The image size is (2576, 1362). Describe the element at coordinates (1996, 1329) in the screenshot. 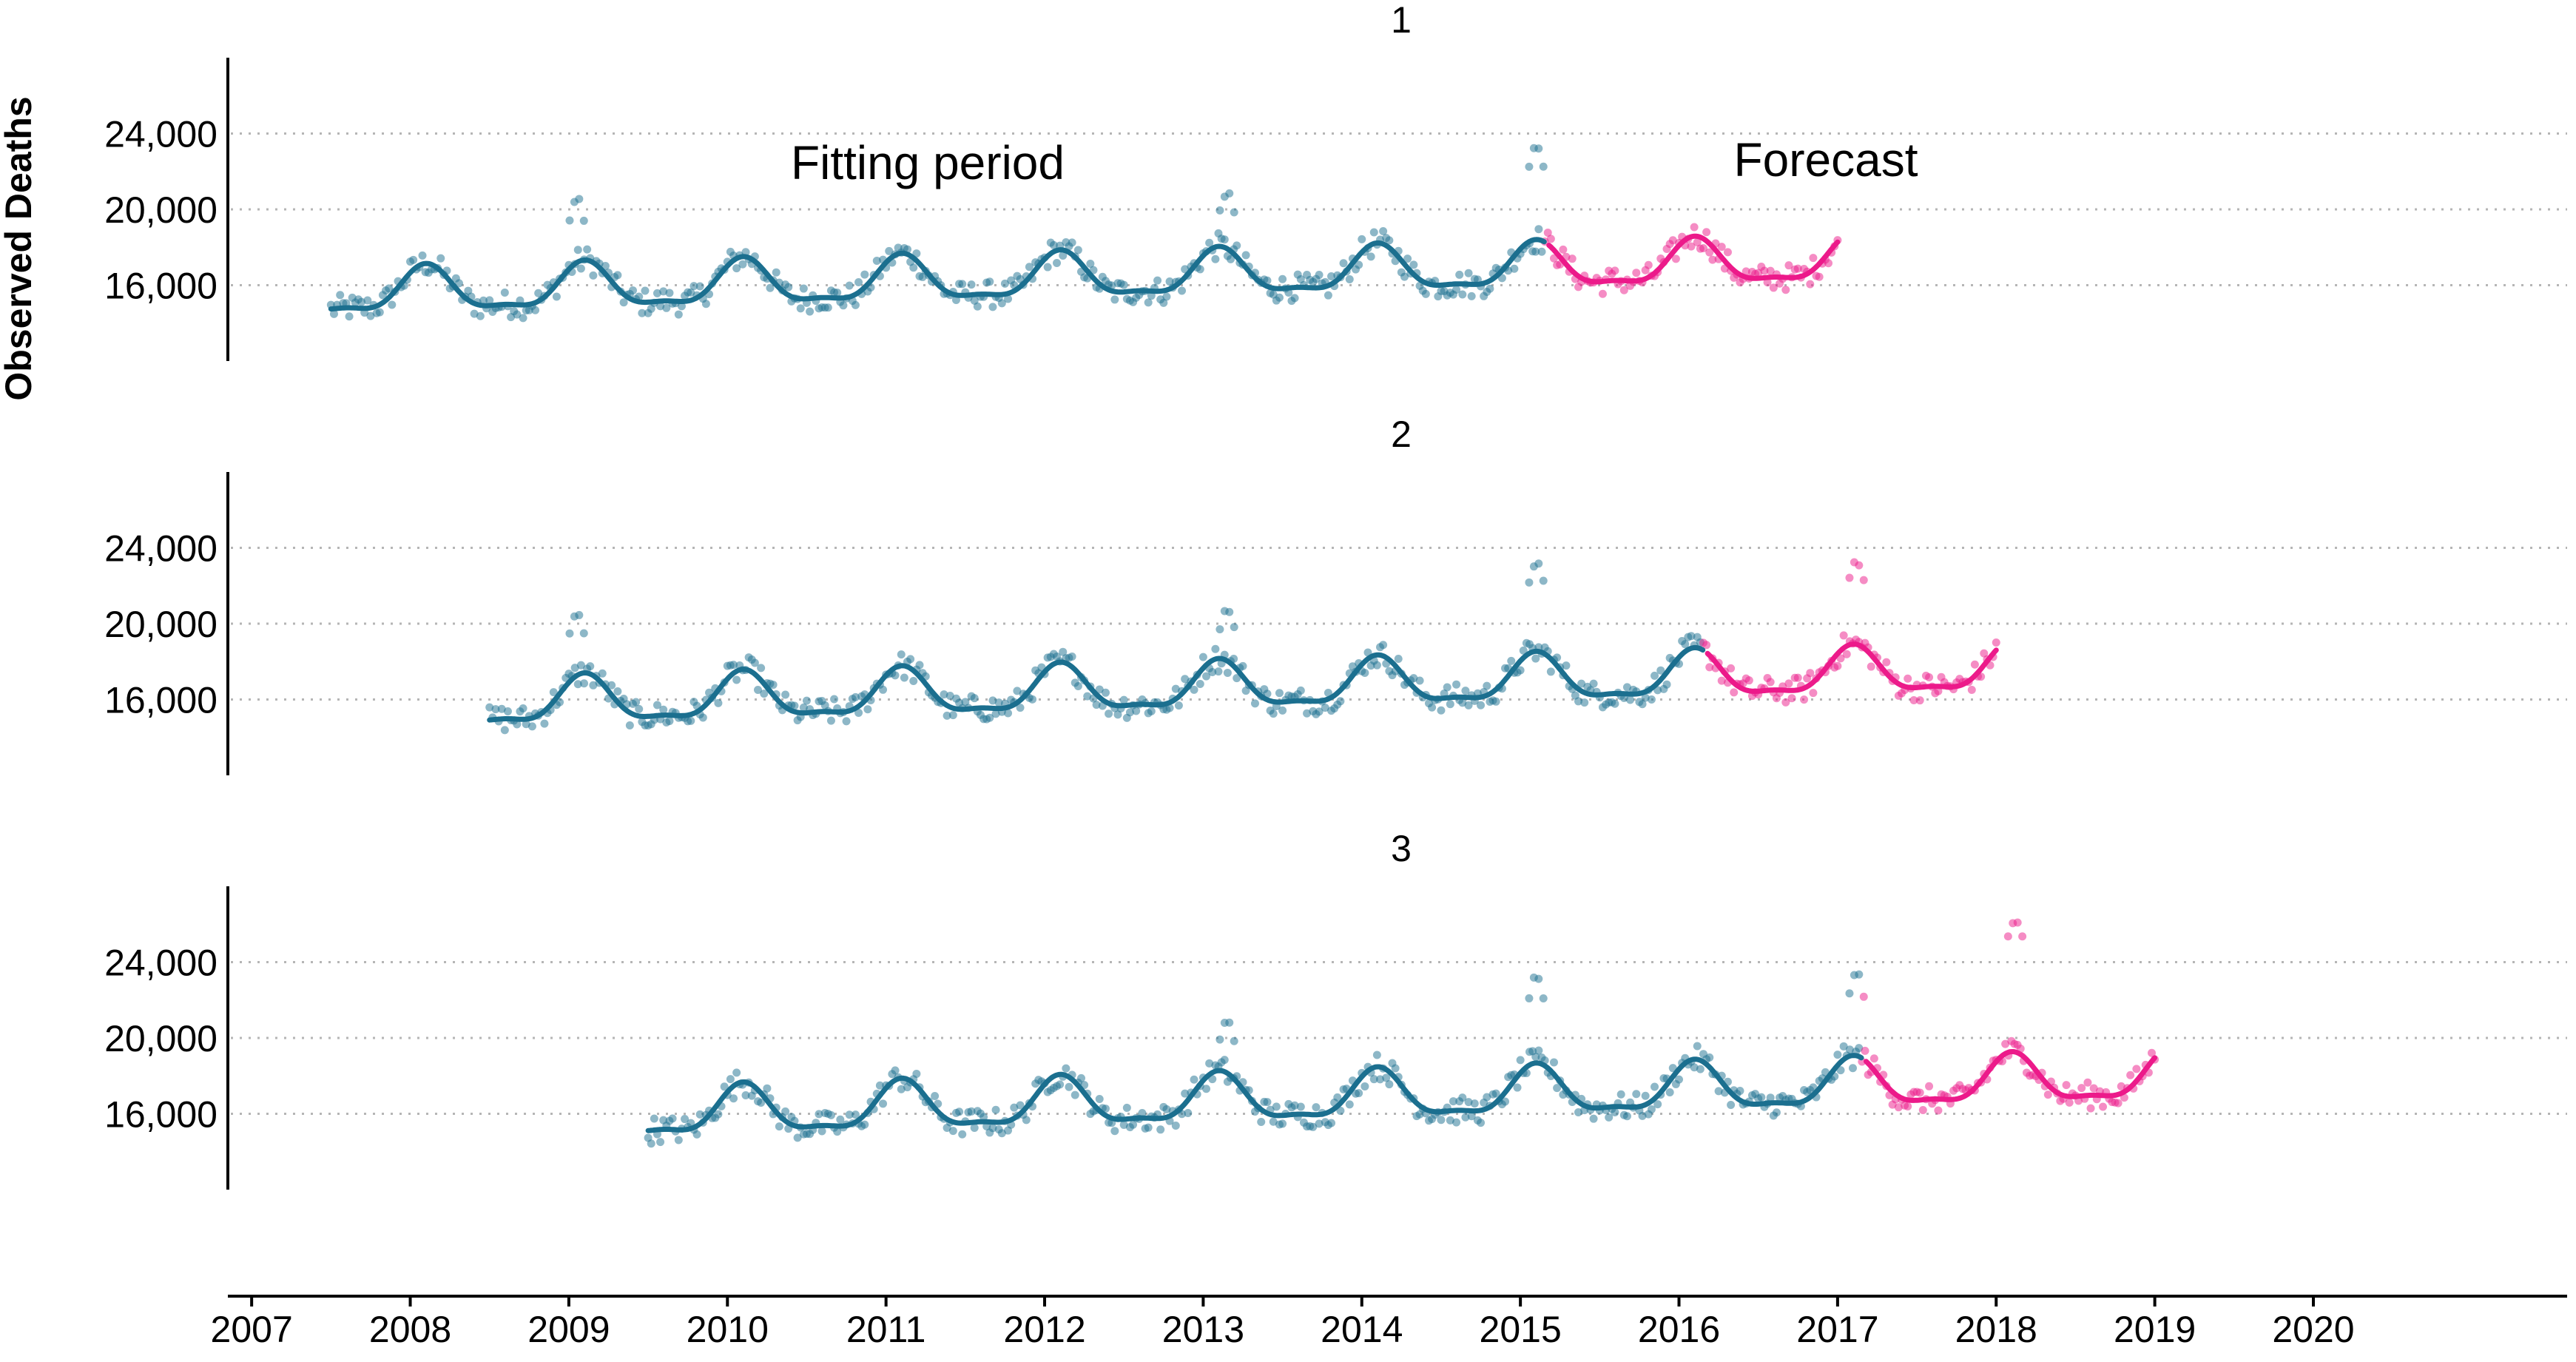

I see `x-tick-label: 2018` at that location.